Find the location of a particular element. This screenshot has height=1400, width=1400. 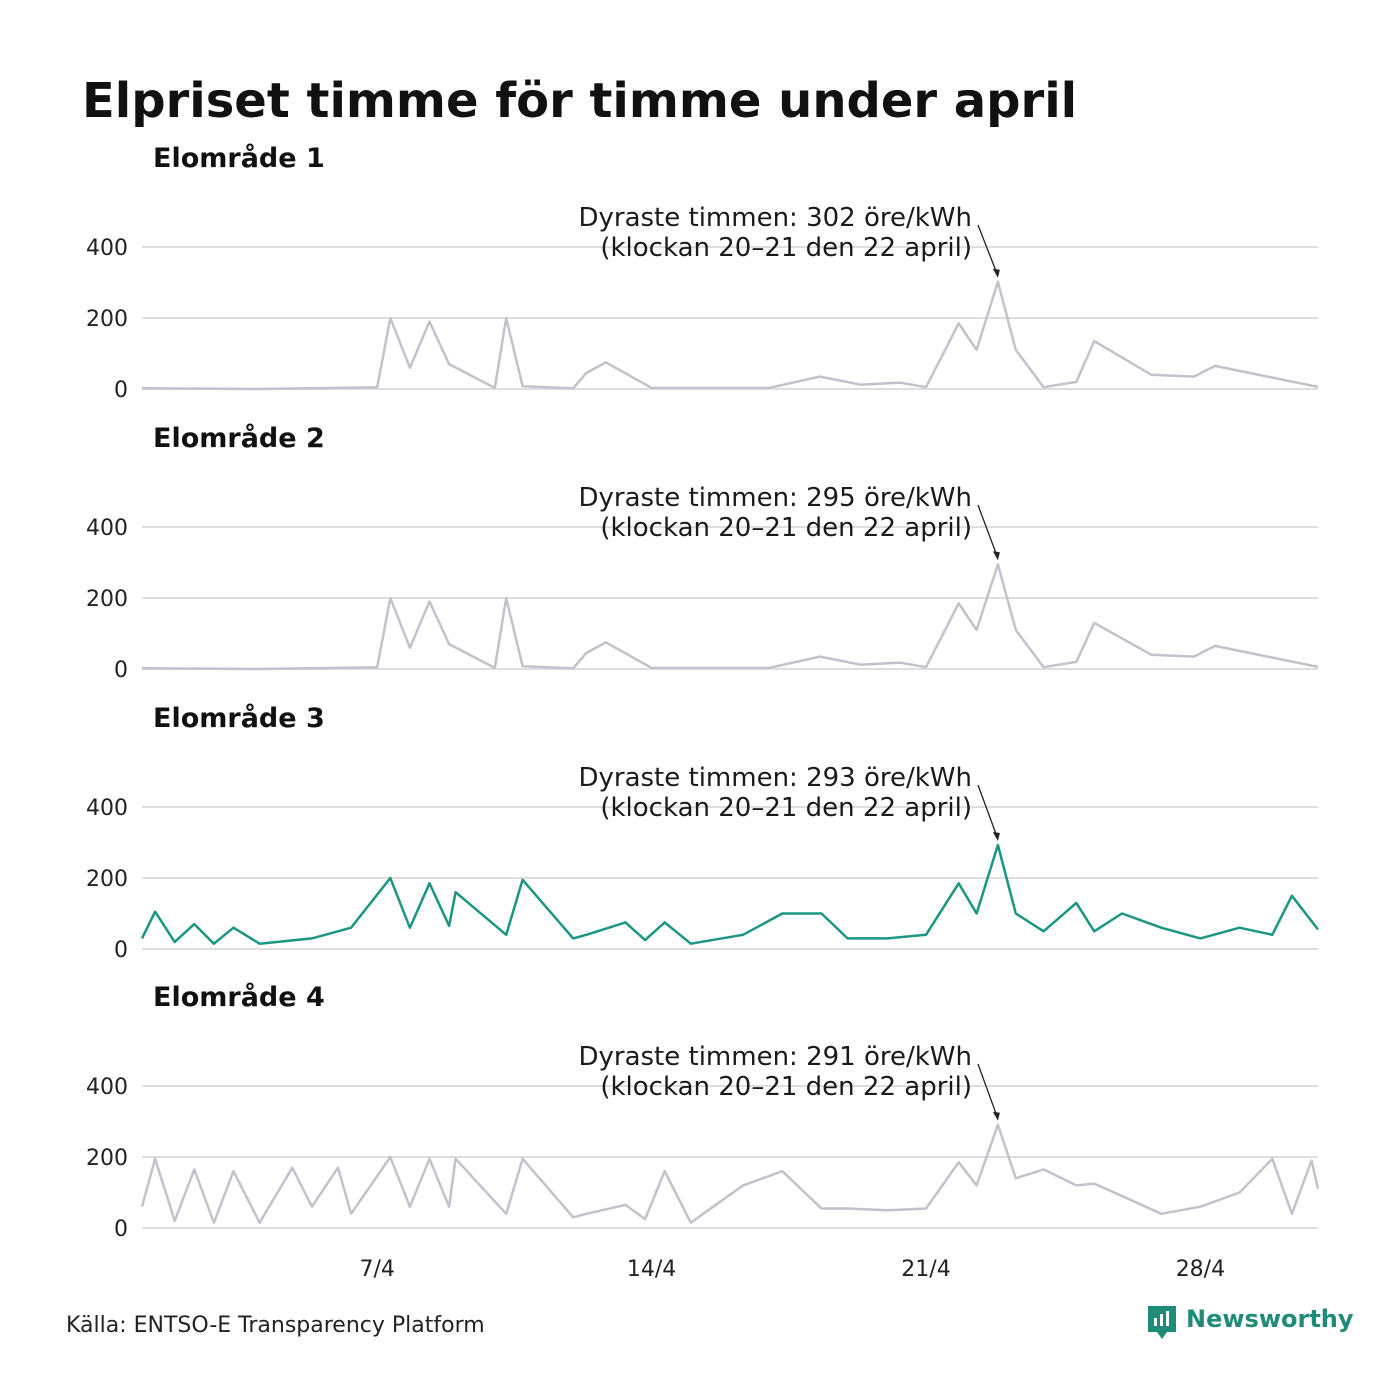

brand-logo: Newsworthy is located at coordinates (1251, 1322).